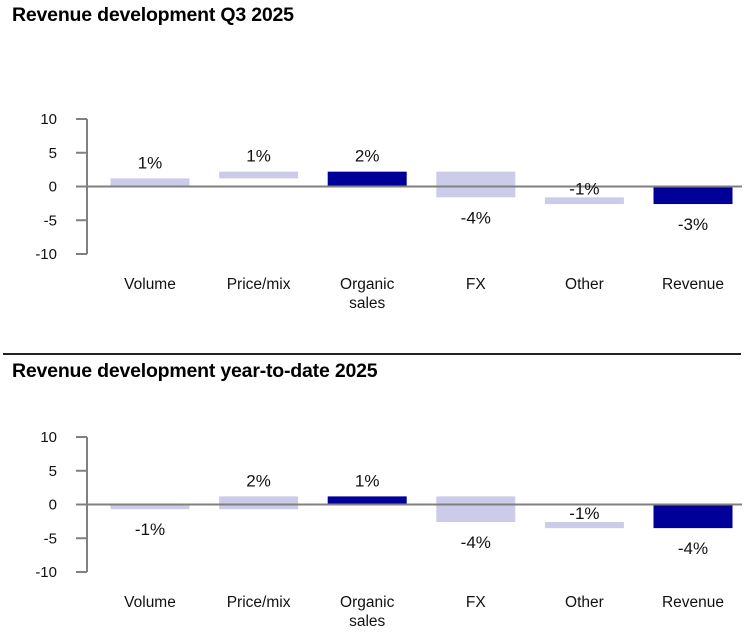 The height and width of the screenshot is (639, 745). Describe the element at coordinates (693, 224) in the screenshot. I see `data-label: -3%` at that location.